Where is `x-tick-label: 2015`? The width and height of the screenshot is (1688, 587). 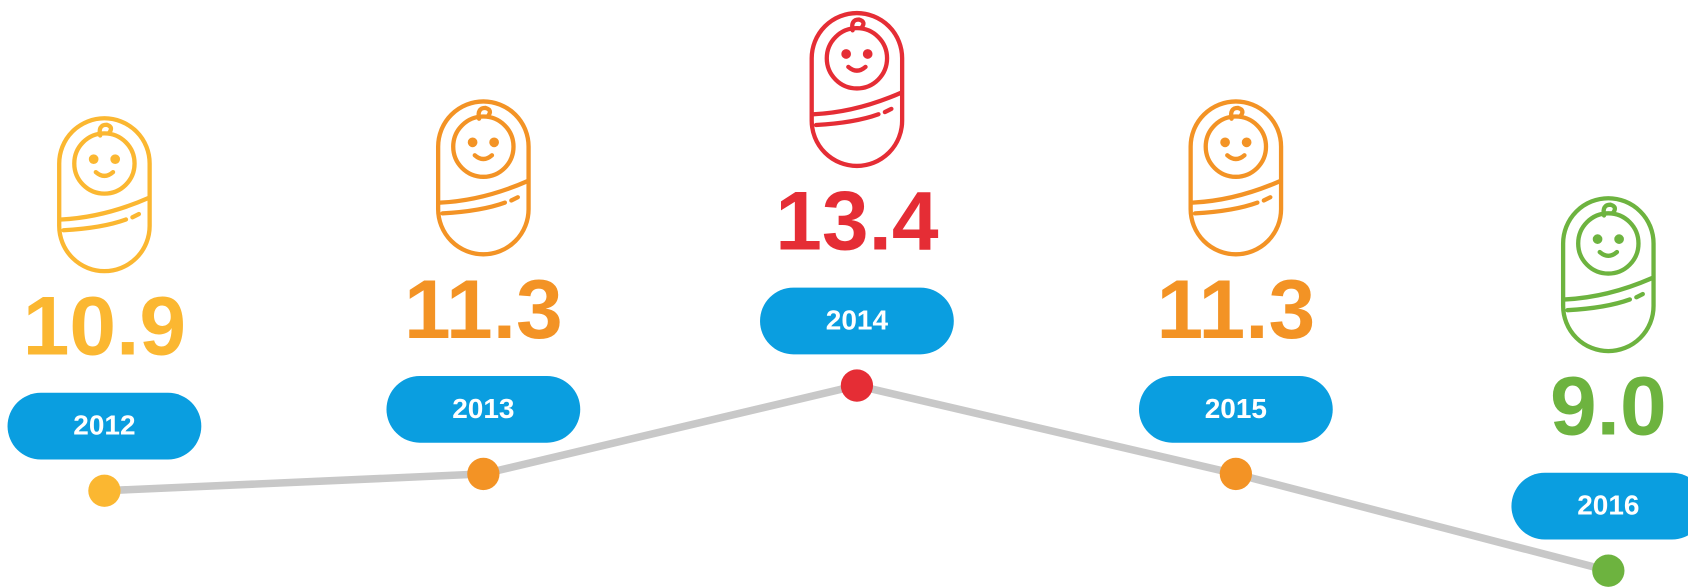
x-tick-label: 2015 is located at coordinates (1236, 408).